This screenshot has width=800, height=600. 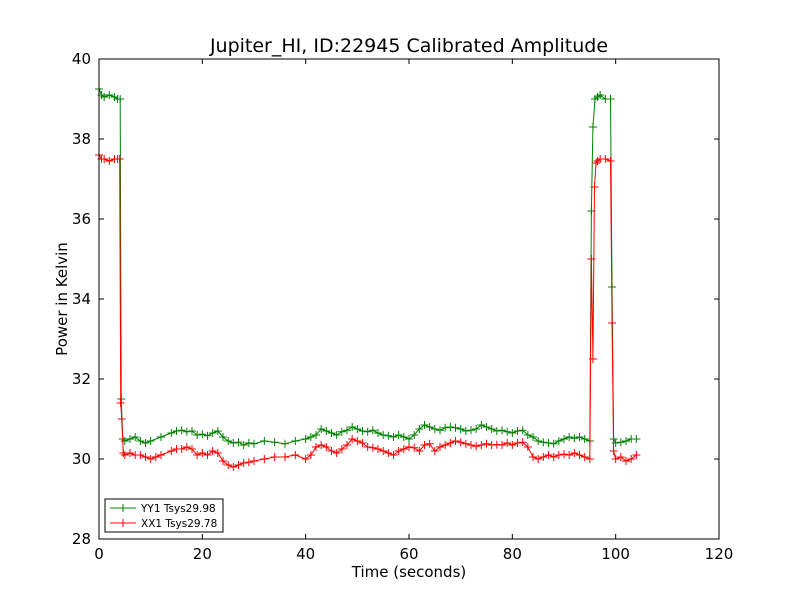 I want to click on x-axis-label: Time (seconds), so click(x=409, y=572).